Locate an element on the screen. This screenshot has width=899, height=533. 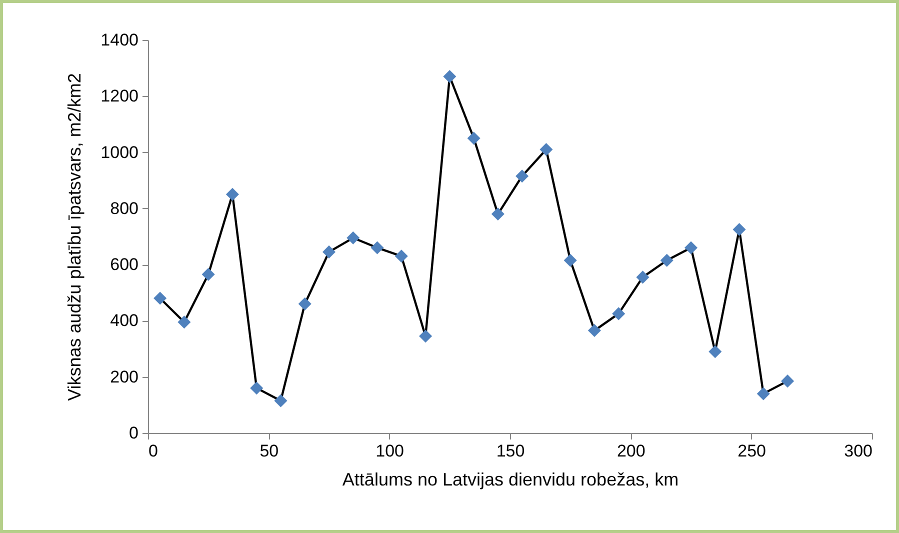
y-tick-label: 600 is located at coordinates (124, 264).